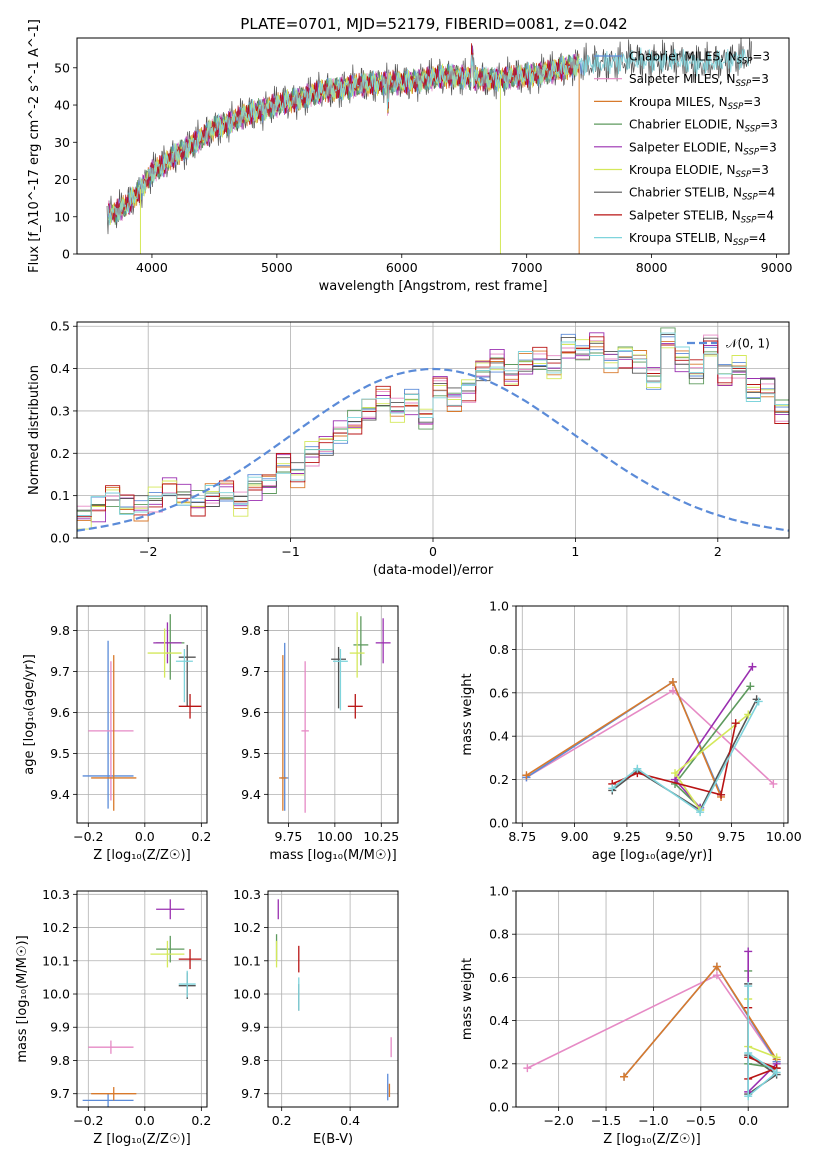 This screenshot has height=1174, width=819. What do you see at coordinates (290, 551) in the screenshot?
I see `x-tick-label: −1` at bounding box center [290, 551].